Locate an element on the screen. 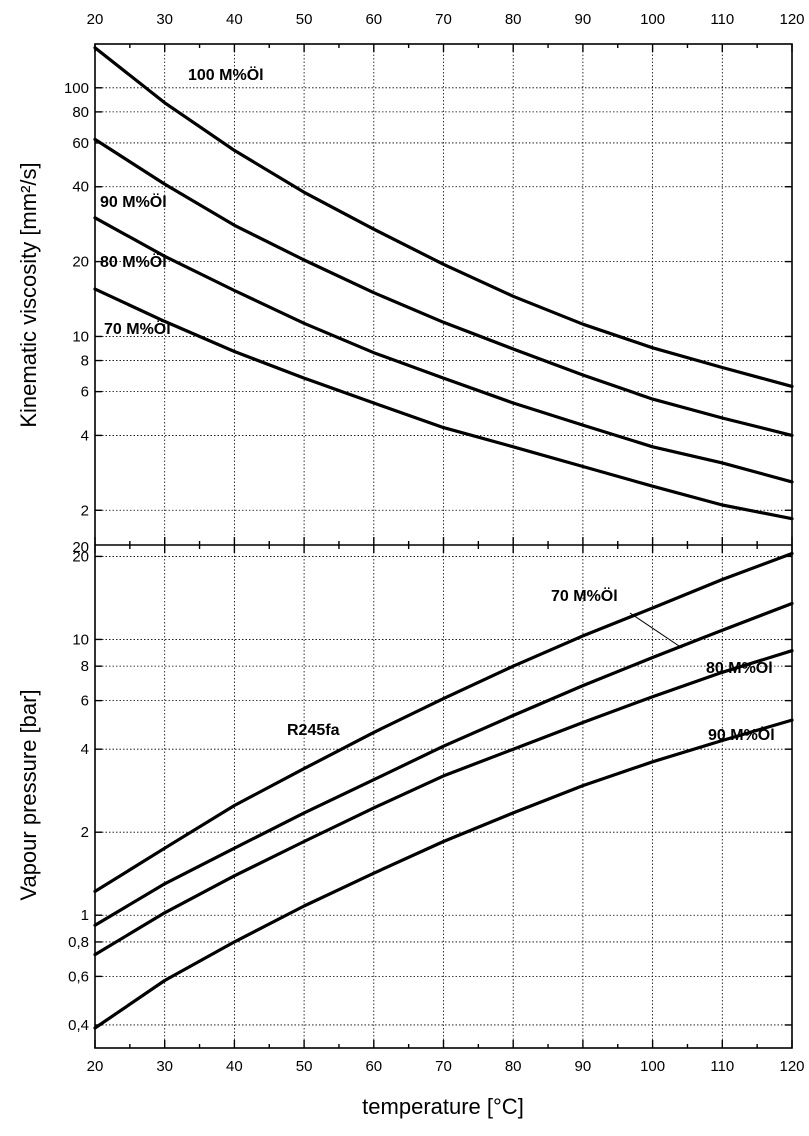  x-tick-label-top: 120 is located at coordinates (791, 19).